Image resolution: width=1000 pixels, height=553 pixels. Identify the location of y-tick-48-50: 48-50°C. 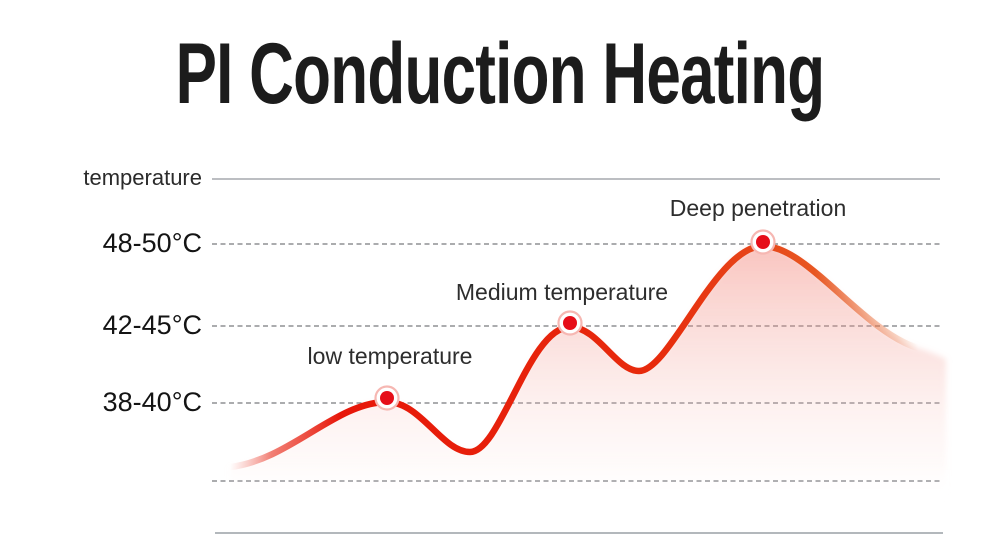
(152, 243).